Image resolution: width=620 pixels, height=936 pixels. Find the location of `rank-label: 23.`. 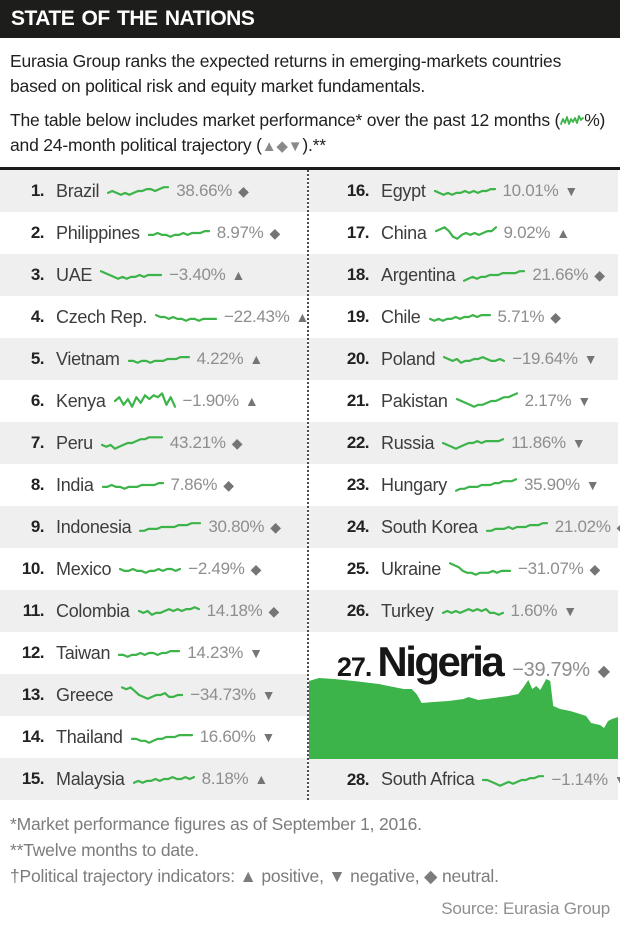

rank-label: 23. is located at coordinates (358, 485).